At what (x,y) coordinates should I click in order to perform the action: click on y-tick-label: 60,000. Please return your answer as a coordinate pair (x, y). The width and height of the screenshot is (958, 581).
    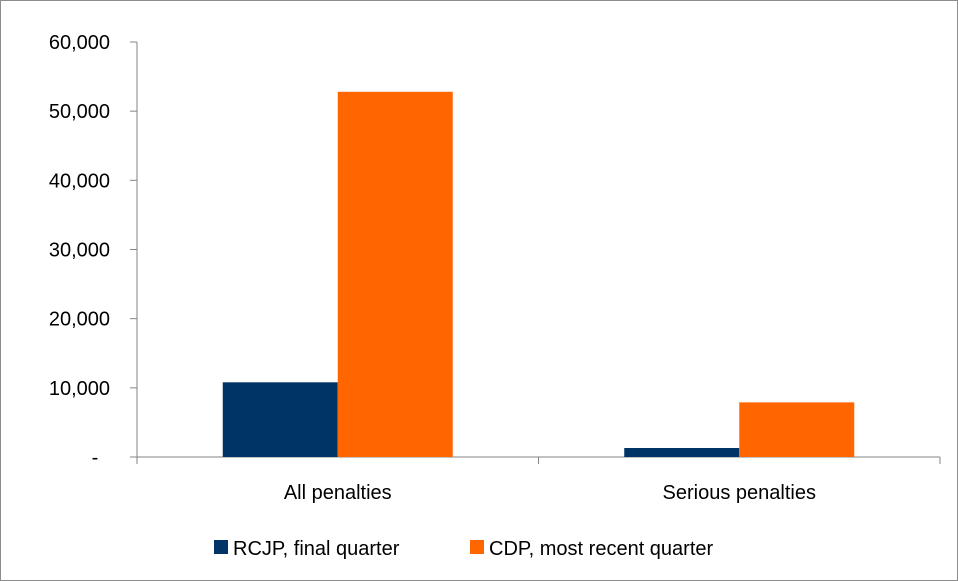
    Looking at the image, I should click on (79, 43).